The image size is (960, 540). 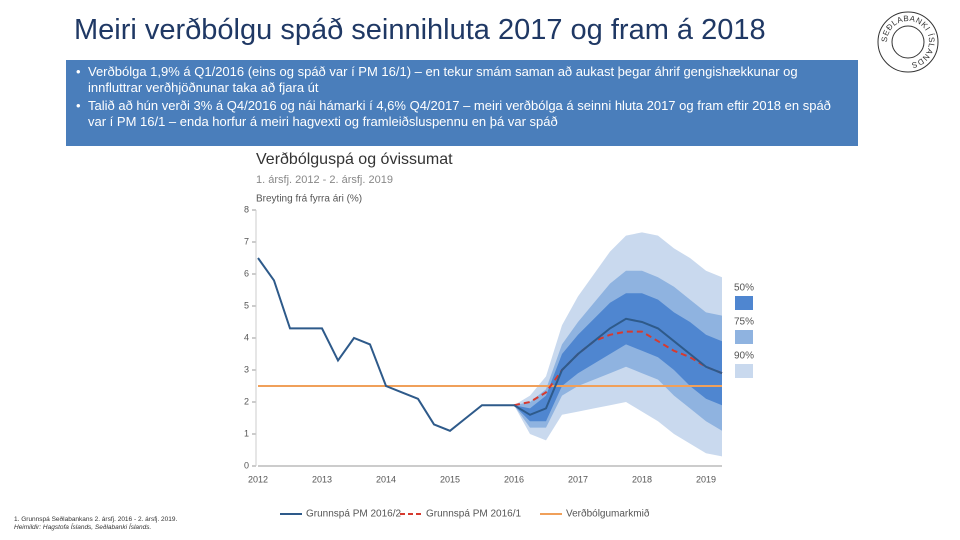 I want to click on chart-subtitle: 1. ársfj. 2012 - 2. ársfj. 2019, so click(x=324, y=180).